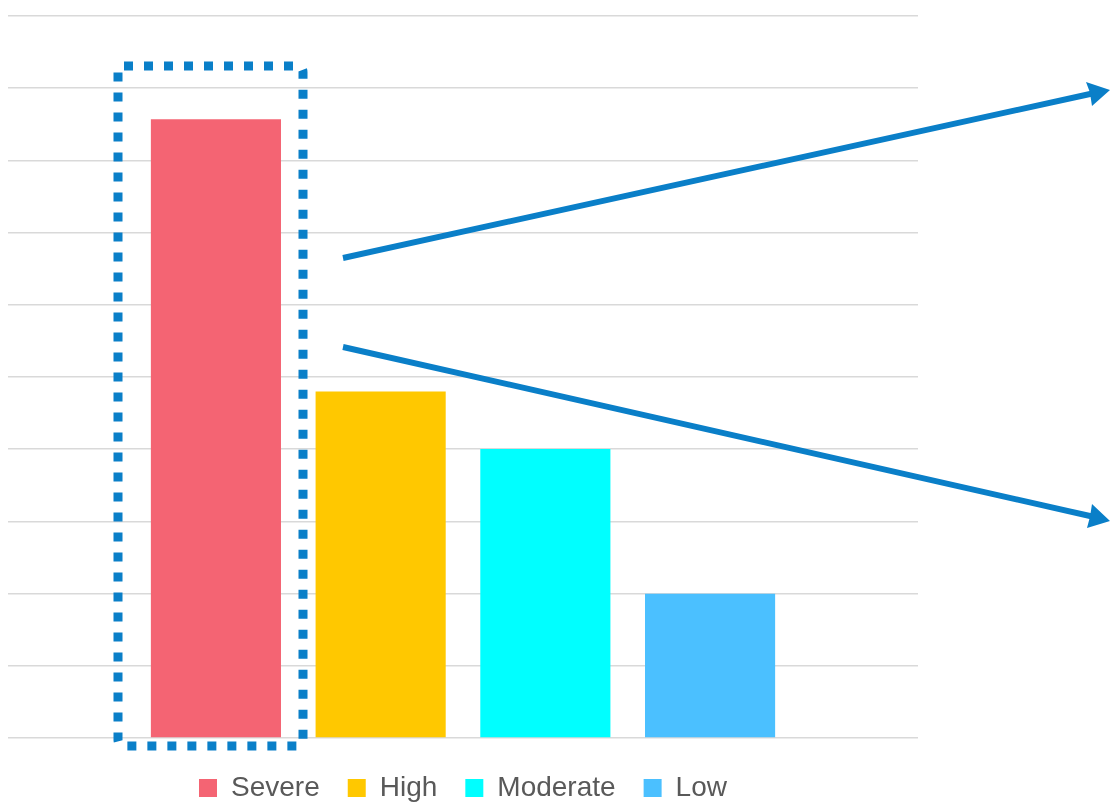 The height and width of the screenshot is (812, 1110). I want to click on legend-label: Low, so click(701, 786).